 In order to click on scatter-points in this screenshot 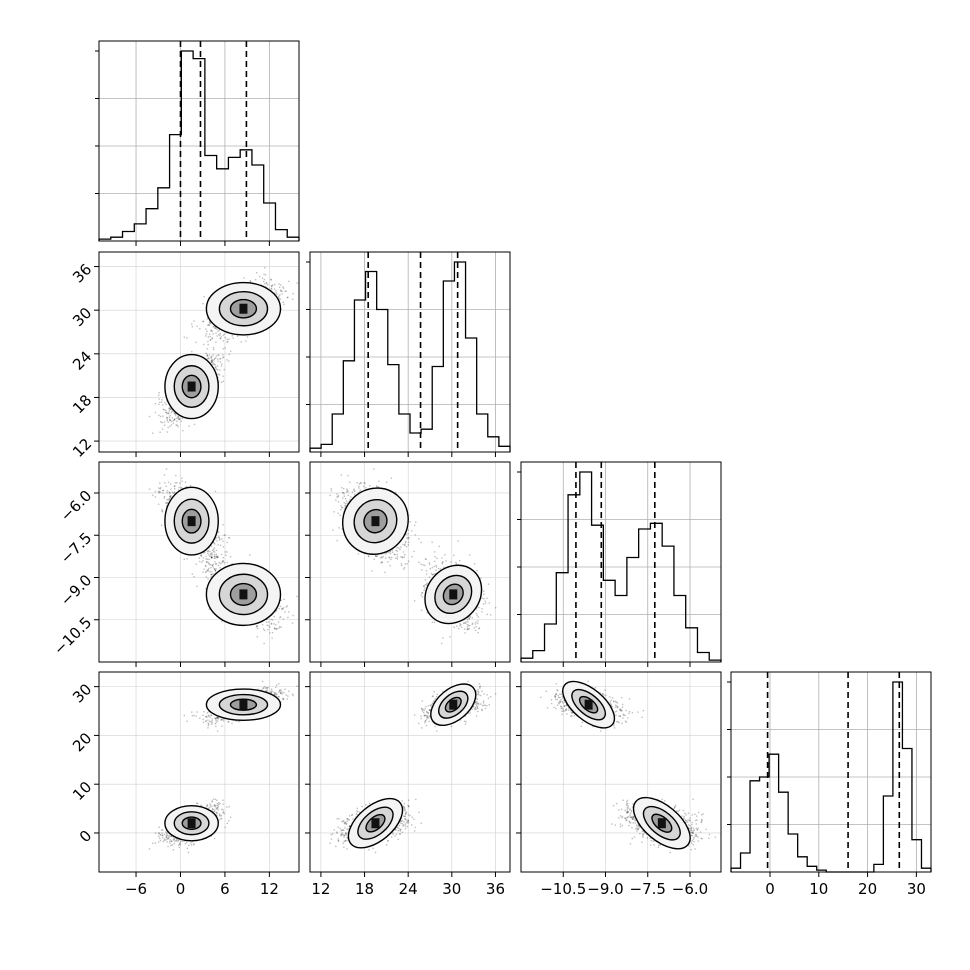, I will do `click(413, 556)`.